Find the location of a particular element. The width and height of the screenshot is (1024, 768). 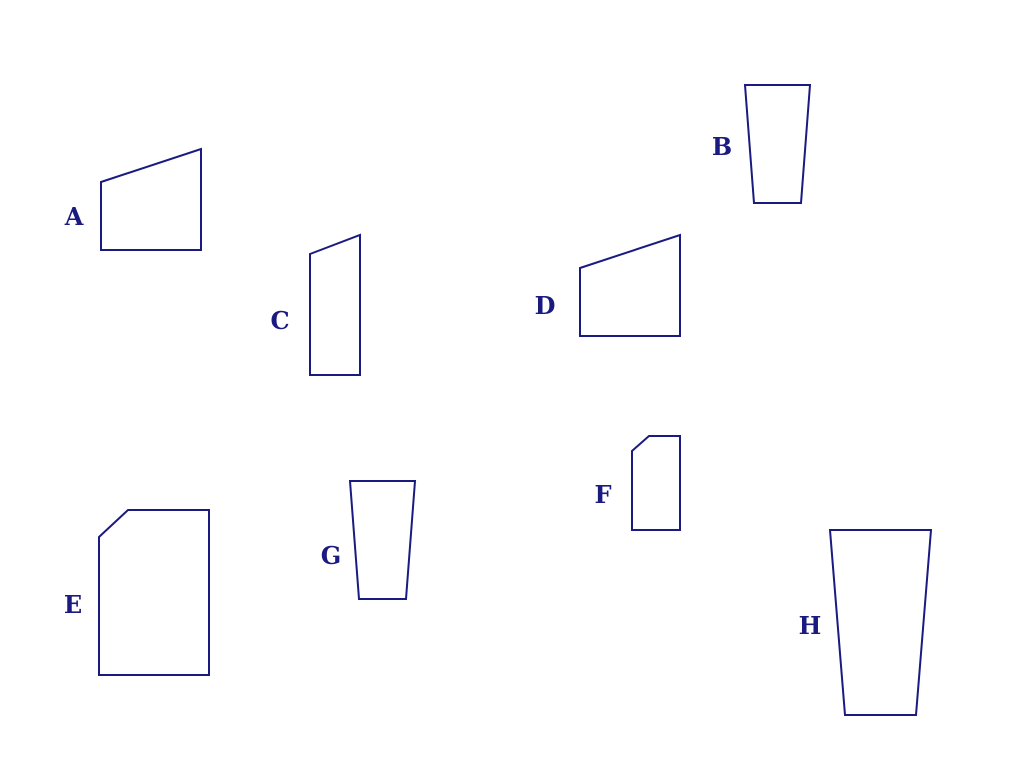

shape-a-outline is located at coordinates (151, 199).